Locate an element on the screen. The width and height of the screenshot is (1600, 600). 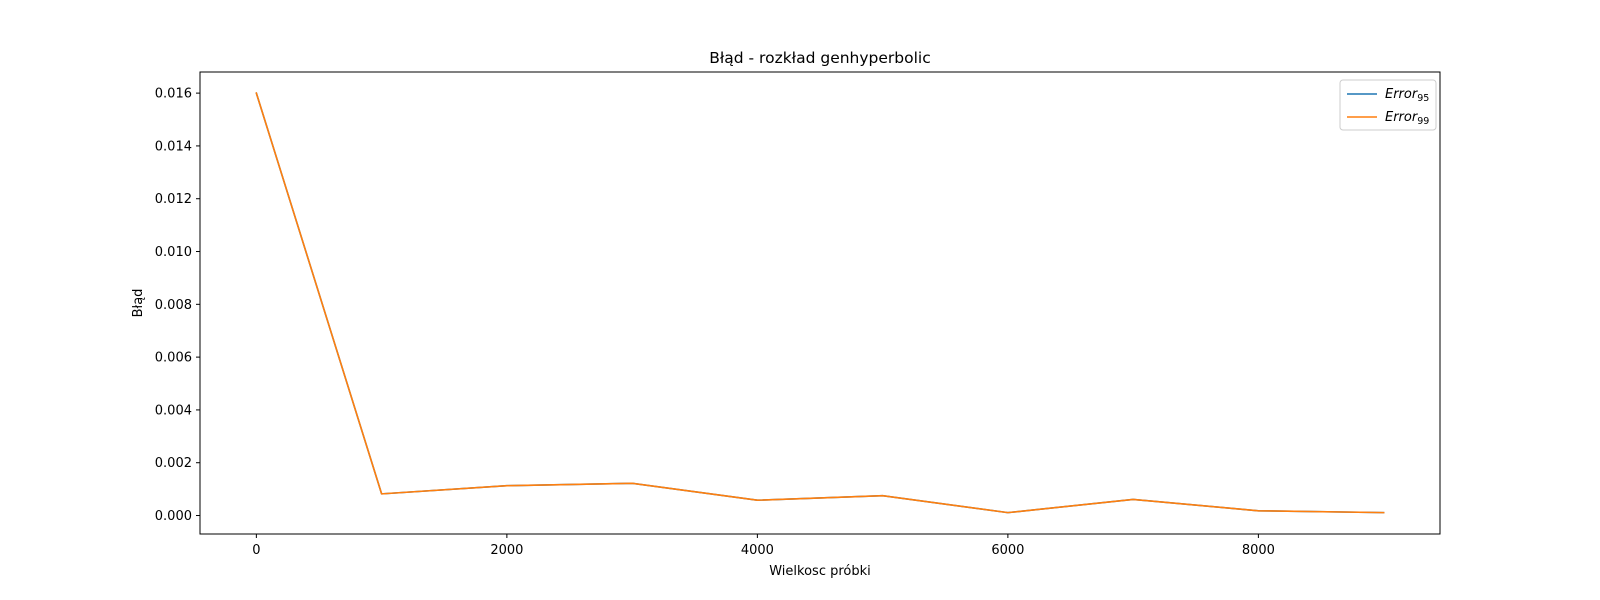
chart-title: Błąd - rozkład genhyperbolic is located at coordinates (820, 58).